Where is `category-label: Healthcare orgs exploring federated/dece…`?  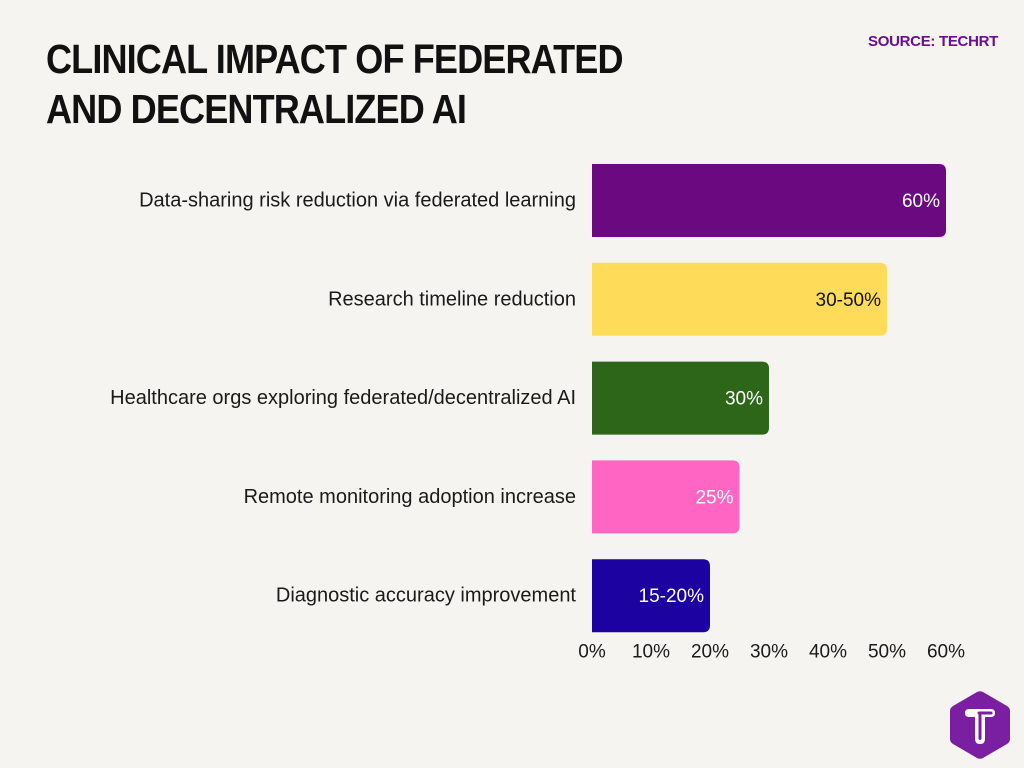 category-label: Healthcare orgs exploring federated/dece… is located at coordinates (343, 398).